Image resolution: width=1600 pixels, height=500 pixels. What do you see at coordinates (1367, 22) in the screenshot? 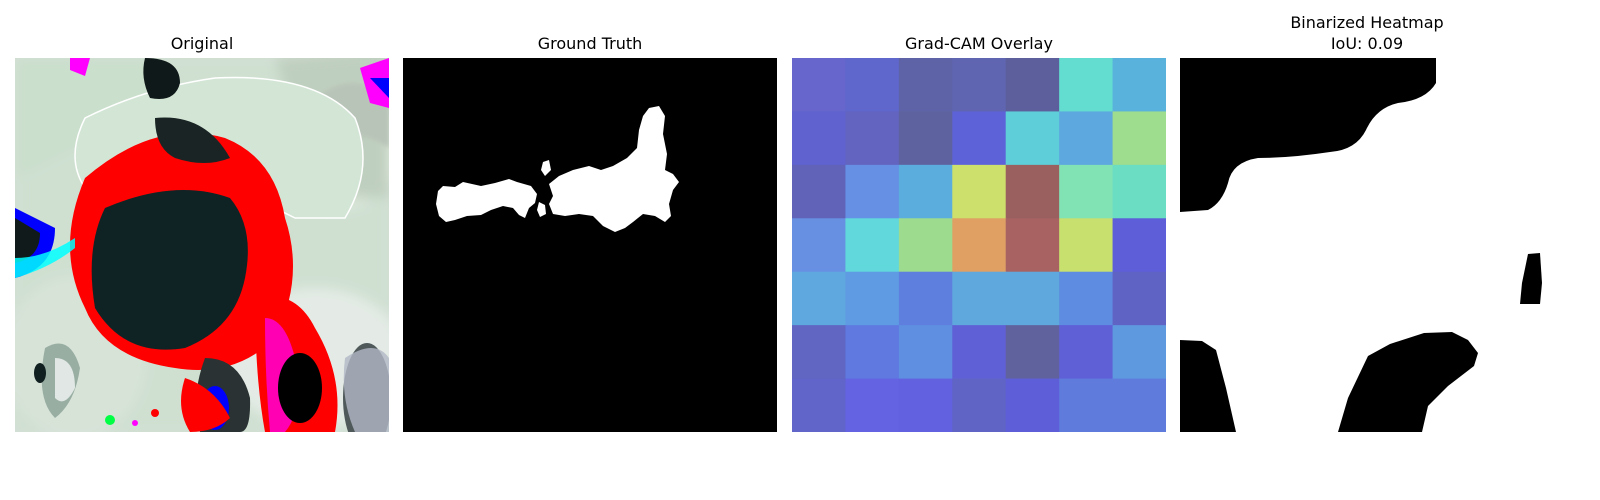
I see `binarized-title-line: Binarized Heatmap` at bounding box center [1367, 22].